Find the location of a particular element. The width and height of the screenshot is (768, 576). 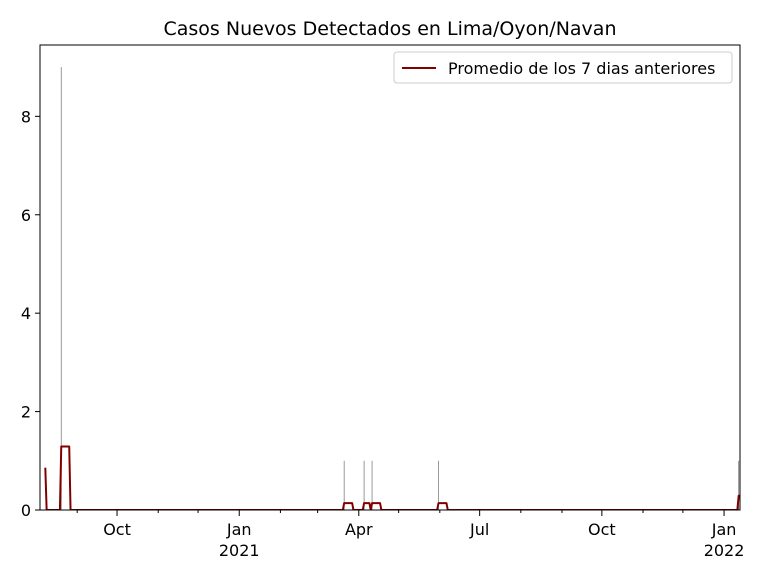

x-axis: Oct Jan 2021 Apr Jul Oct Jan 2022 is located at coordinates (410, 535).